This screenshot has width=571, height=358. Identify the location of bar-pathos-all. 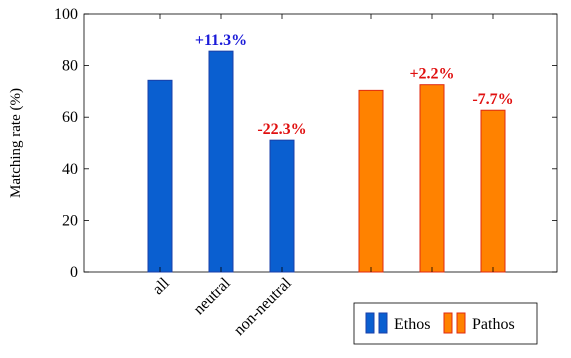
(371, 181).